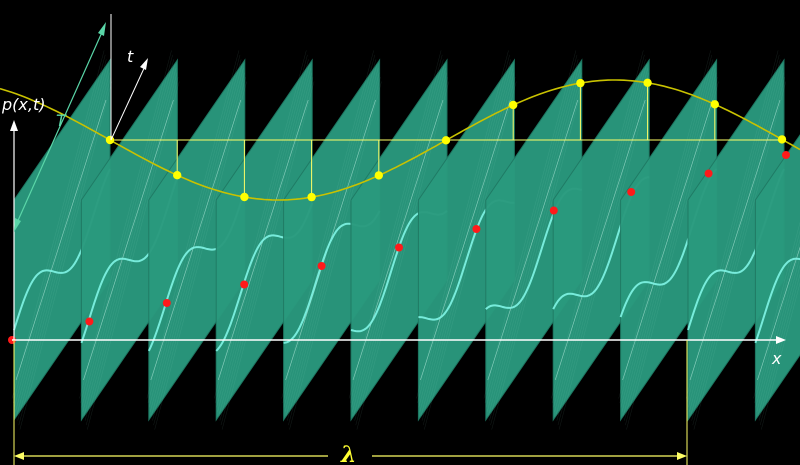 Image resolution: width=800 pixels, height=465 pixels. Describe the element at coordinates (23, 104) in the screenshot. I see `y-axis-label: p(x,t)` at that location.